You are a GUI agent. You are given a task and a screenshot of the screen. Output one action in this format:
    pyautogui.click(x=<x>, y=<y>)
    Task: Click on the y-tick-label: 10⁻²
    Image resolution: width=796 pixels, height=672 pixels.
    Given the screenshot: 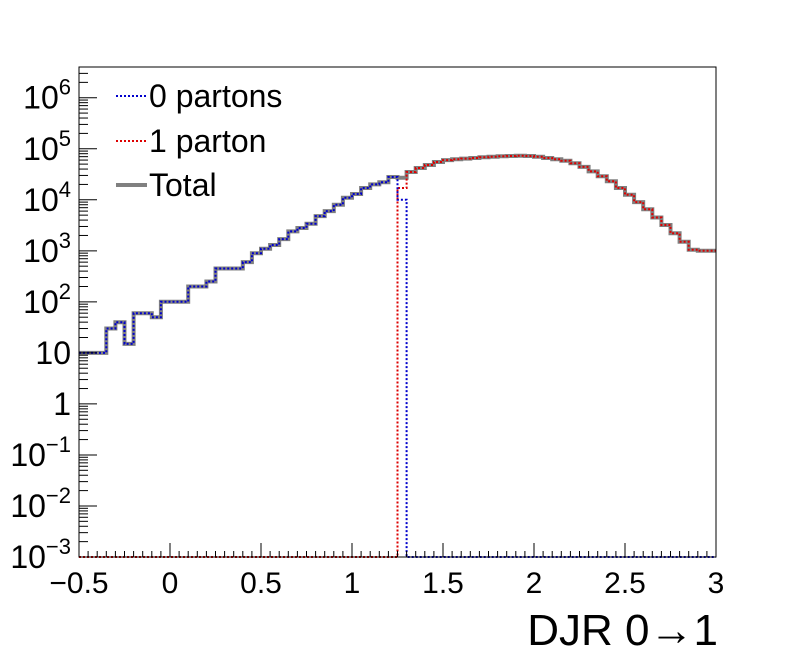 What is the action you would take?
    pyautogui.click(x=40, y=503)
    